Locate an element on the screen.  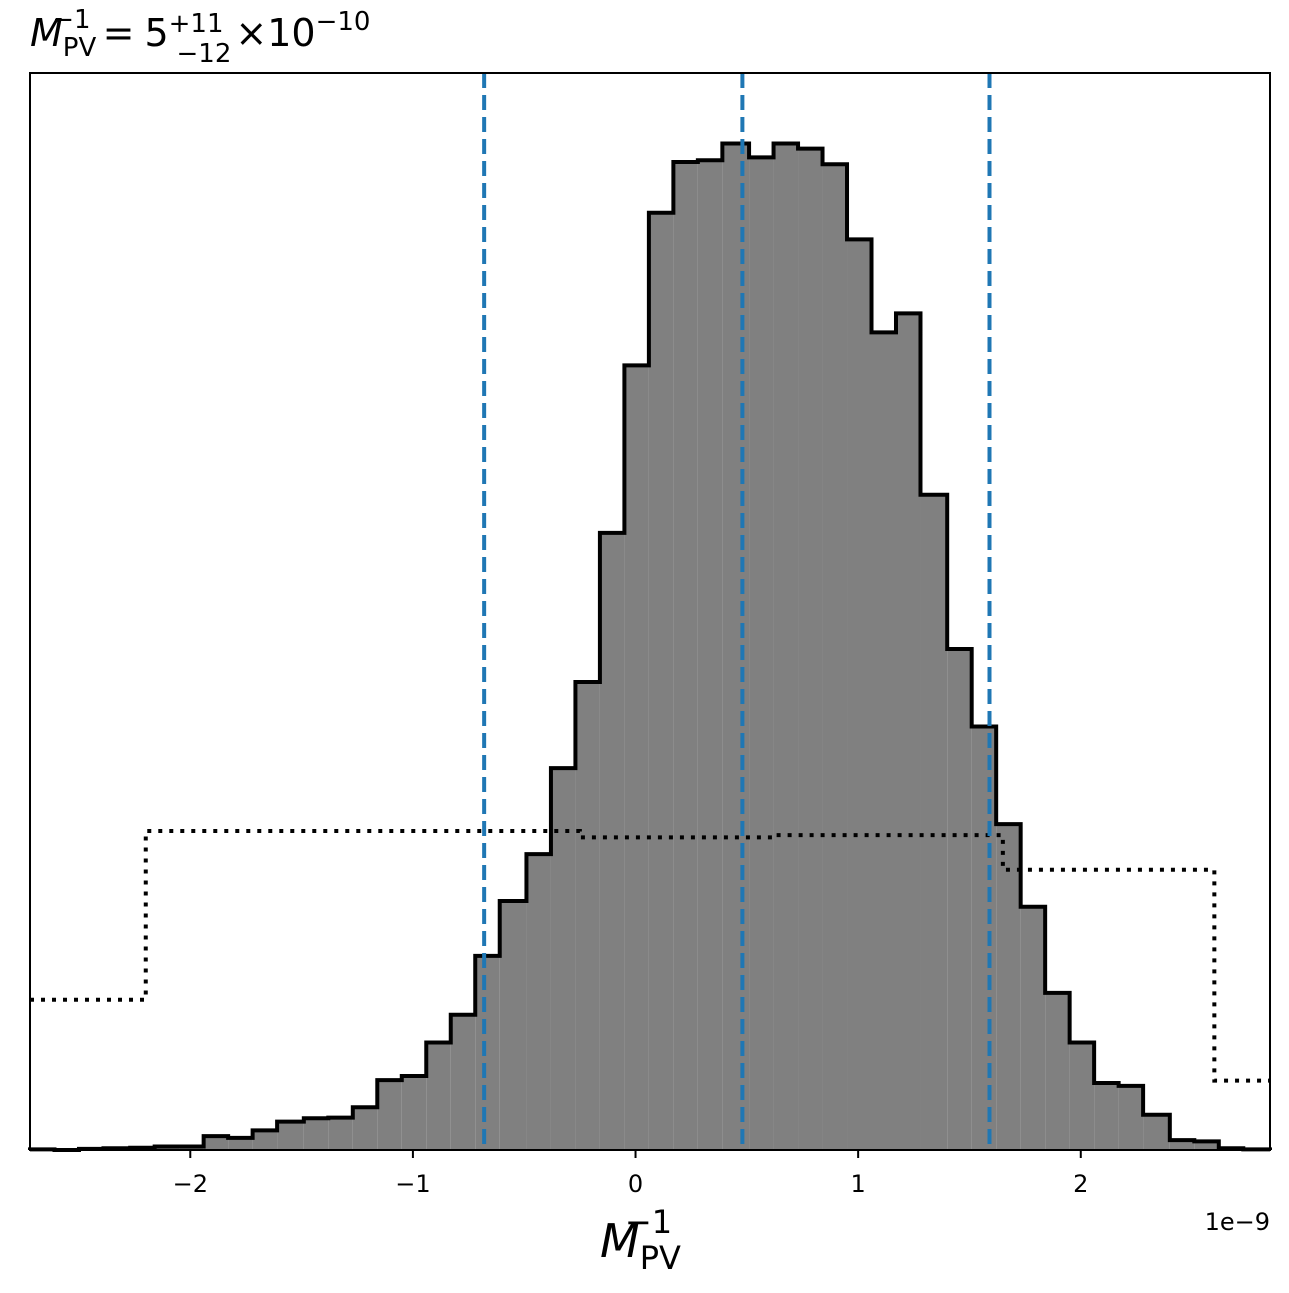
chart-title: MPV−1 = 5+11 −12 ×10−10 is located at coordinates (200, 37).